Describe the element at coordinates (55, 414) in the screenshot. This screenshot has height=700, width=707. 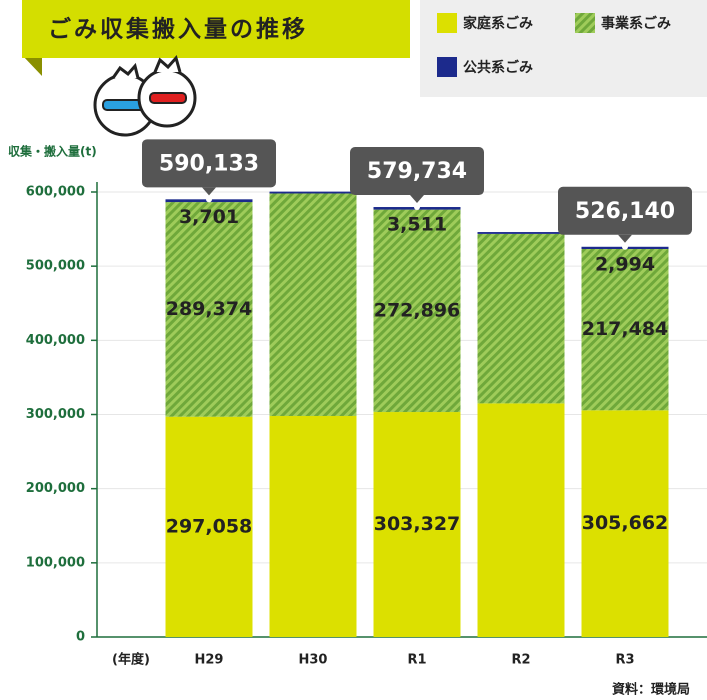
I see `y-tick-label: 300,000` at that location.